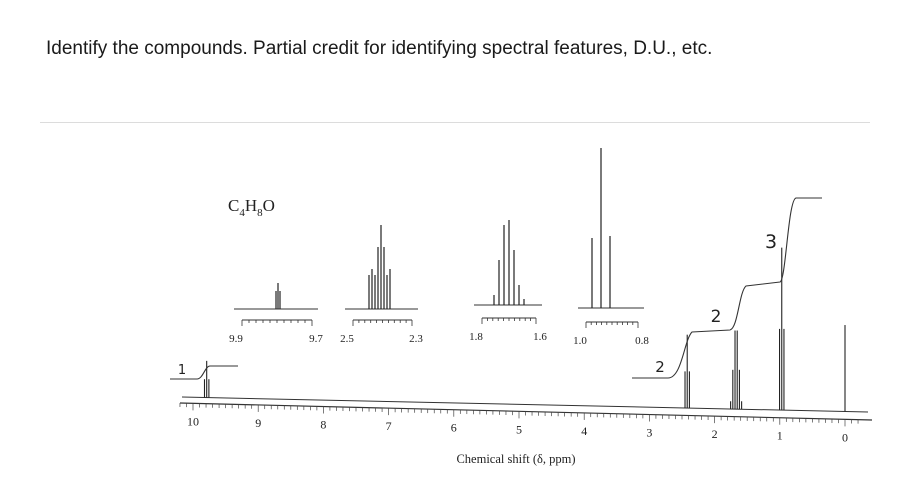 The width and height of the screenshot is (912, 496). What do you see at coordinates (233, 205) in the screenshot?
I see `formula-part: C` at bounding box center [233, 205].